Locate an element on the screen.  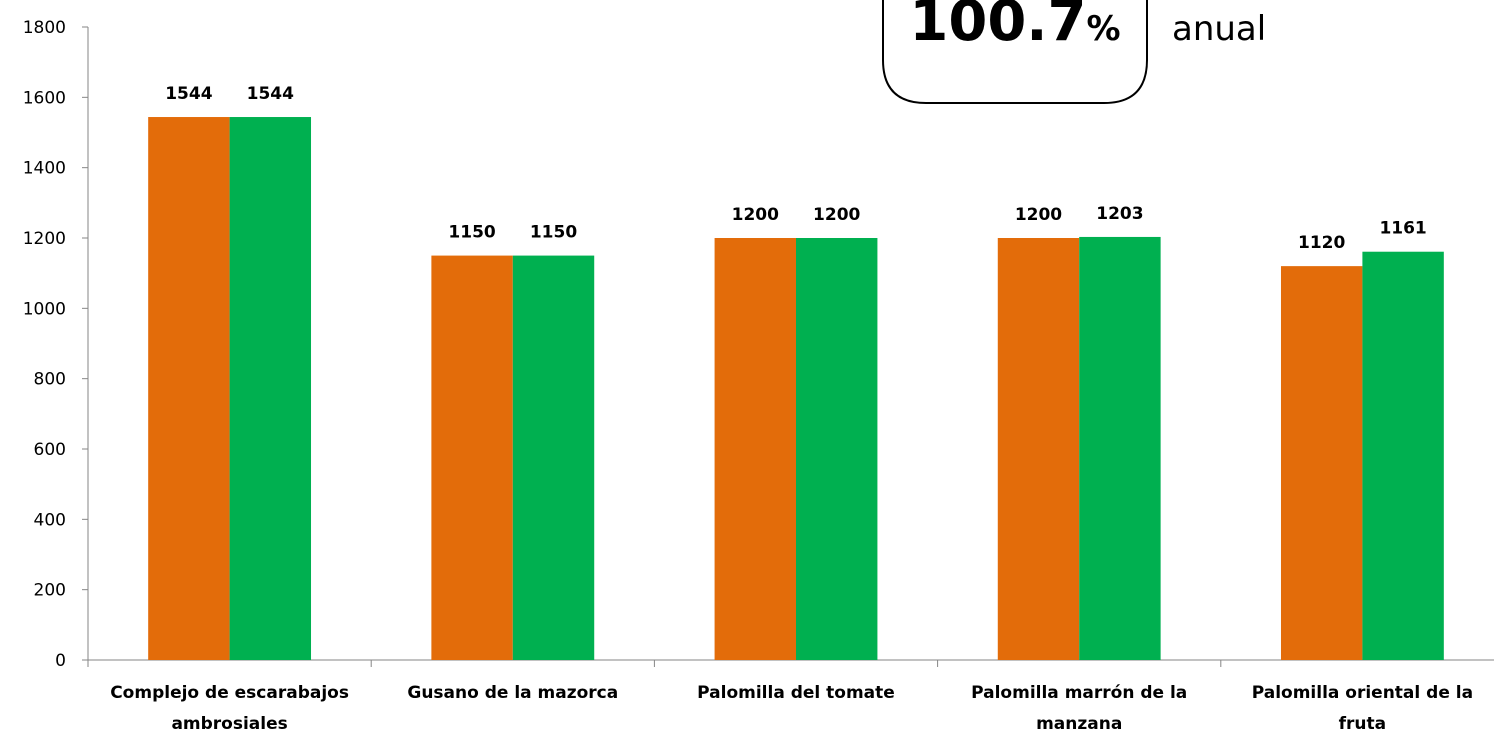
callout-value: 100.7% is located at coordinates (1014, 27).